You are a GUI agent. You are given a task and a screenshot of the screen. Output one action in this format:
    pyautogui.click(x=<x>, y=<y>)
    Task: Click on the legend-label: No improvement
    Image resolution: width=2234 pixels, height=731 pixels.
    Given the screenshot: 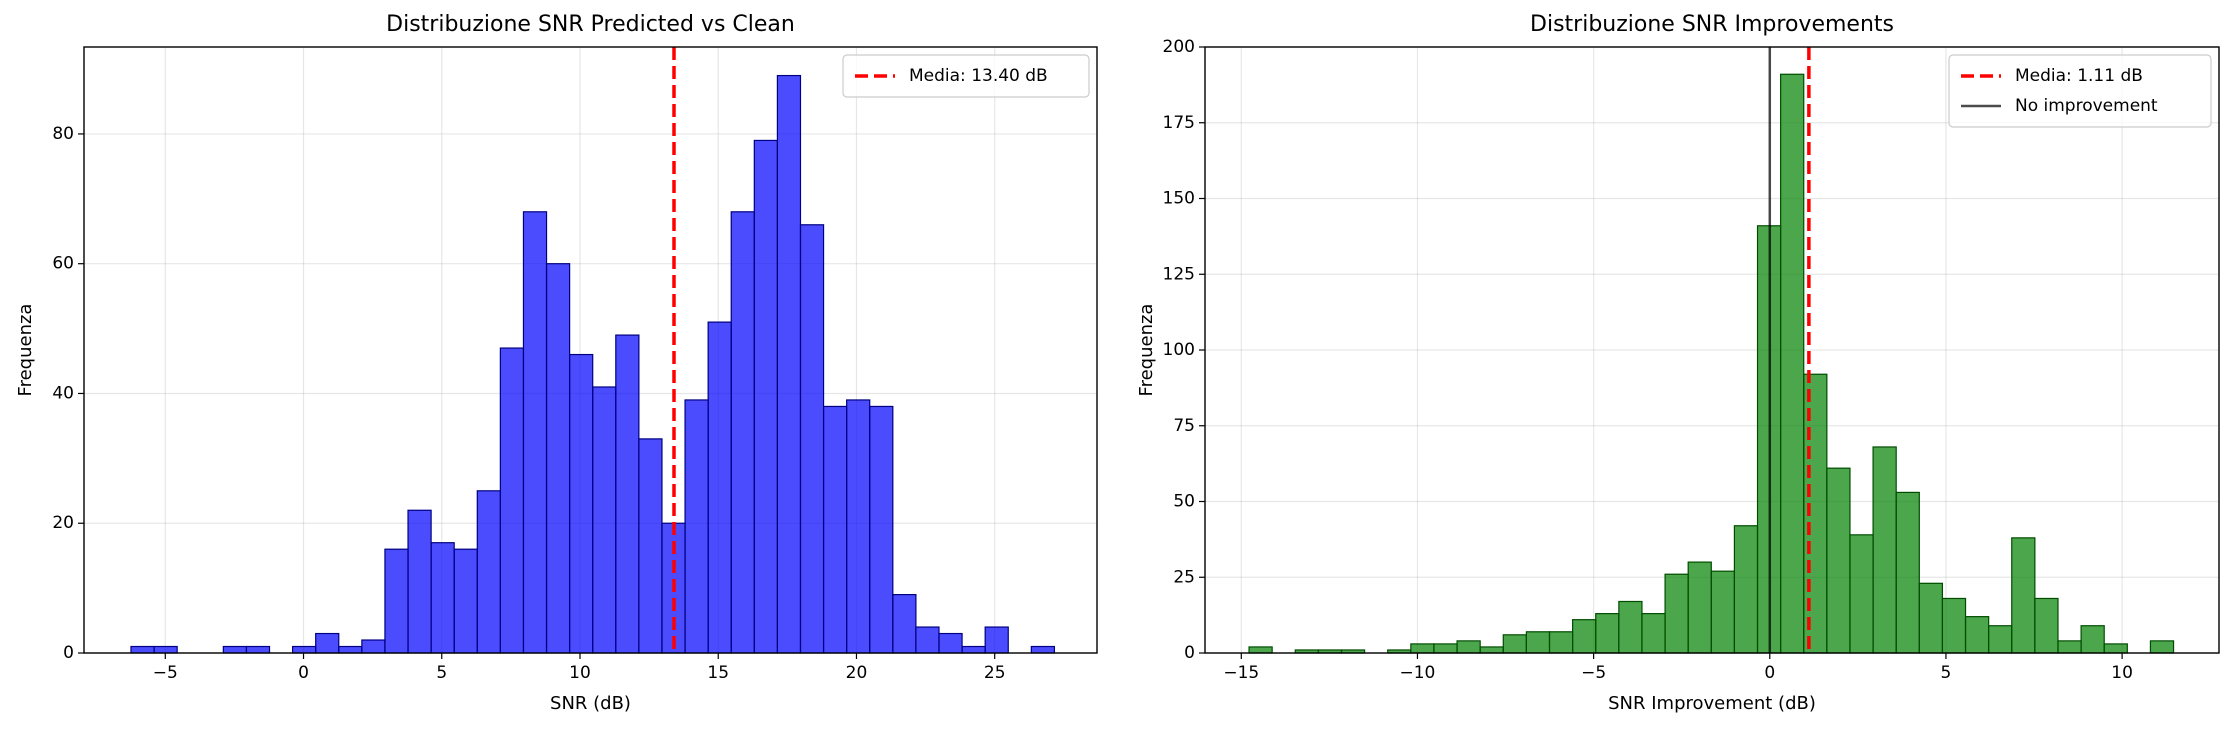 What is the action you would take?
    pyautogui.click(x=2086, y=106)
    